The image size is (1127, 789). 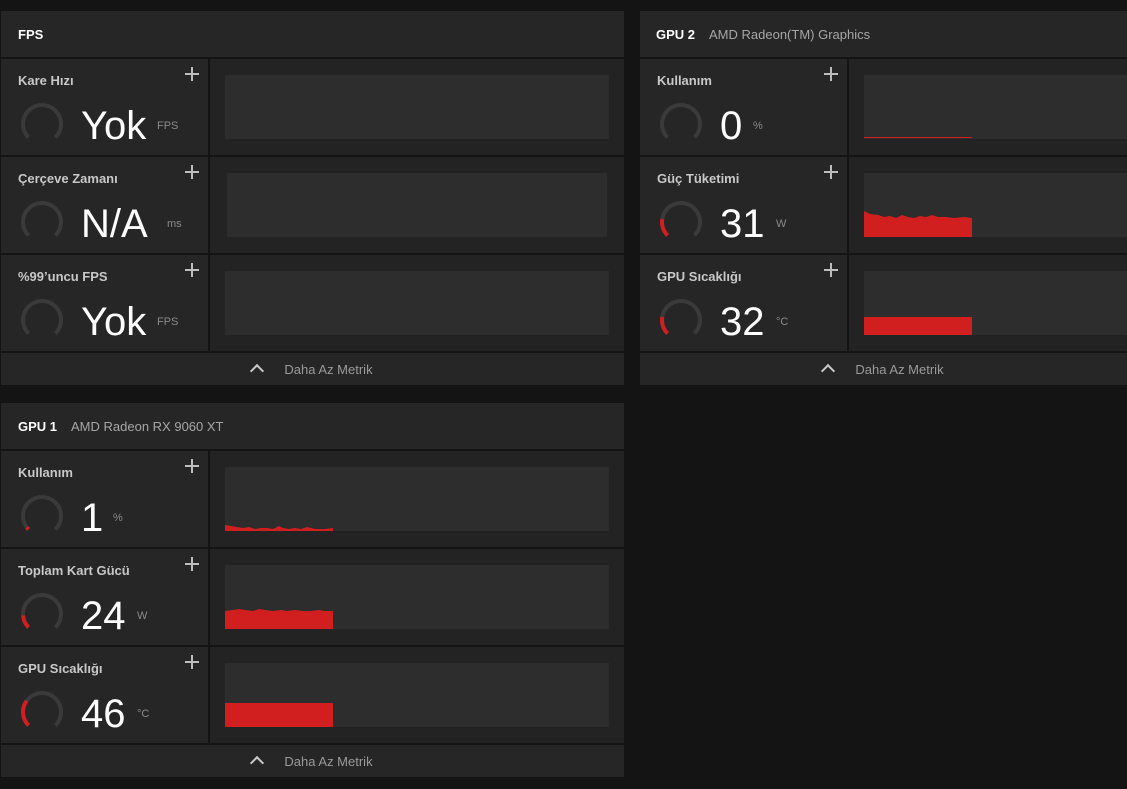 I want to click on metric-value: 32, so click(x=742, y=322).